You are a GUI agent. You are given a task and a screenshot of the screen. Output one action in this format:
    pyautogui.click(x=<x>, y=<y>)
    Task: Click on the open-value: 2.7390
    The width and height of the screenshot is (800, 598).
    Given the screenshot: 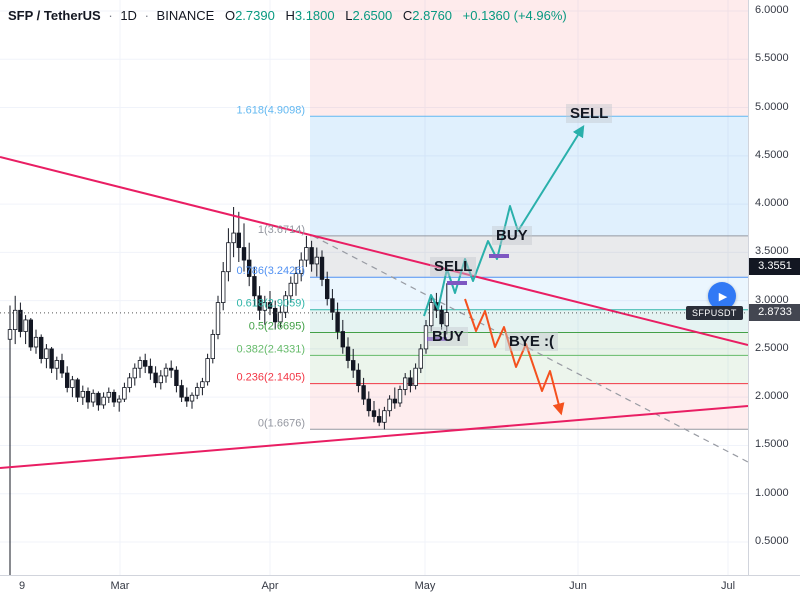 What is the action you would take?
    pyautogui.click(x=255, y=15)
    